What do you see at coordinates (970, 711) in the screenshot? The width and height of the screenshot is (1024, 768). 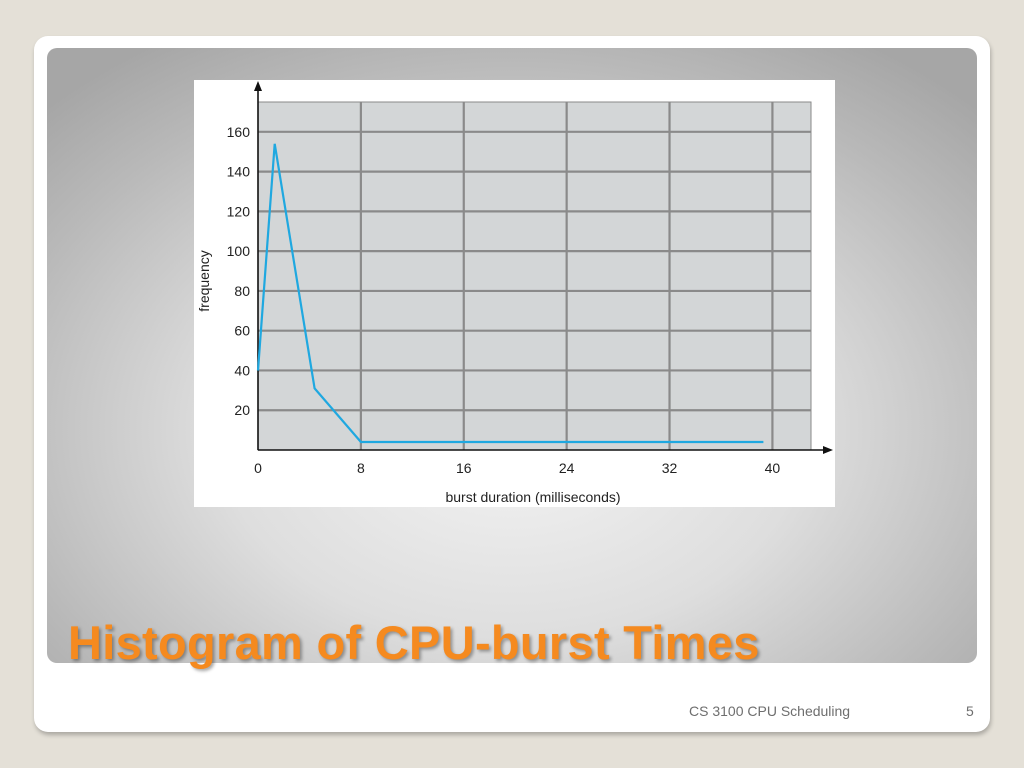 I see `page-number: 5` at bounding box center [970, 711].